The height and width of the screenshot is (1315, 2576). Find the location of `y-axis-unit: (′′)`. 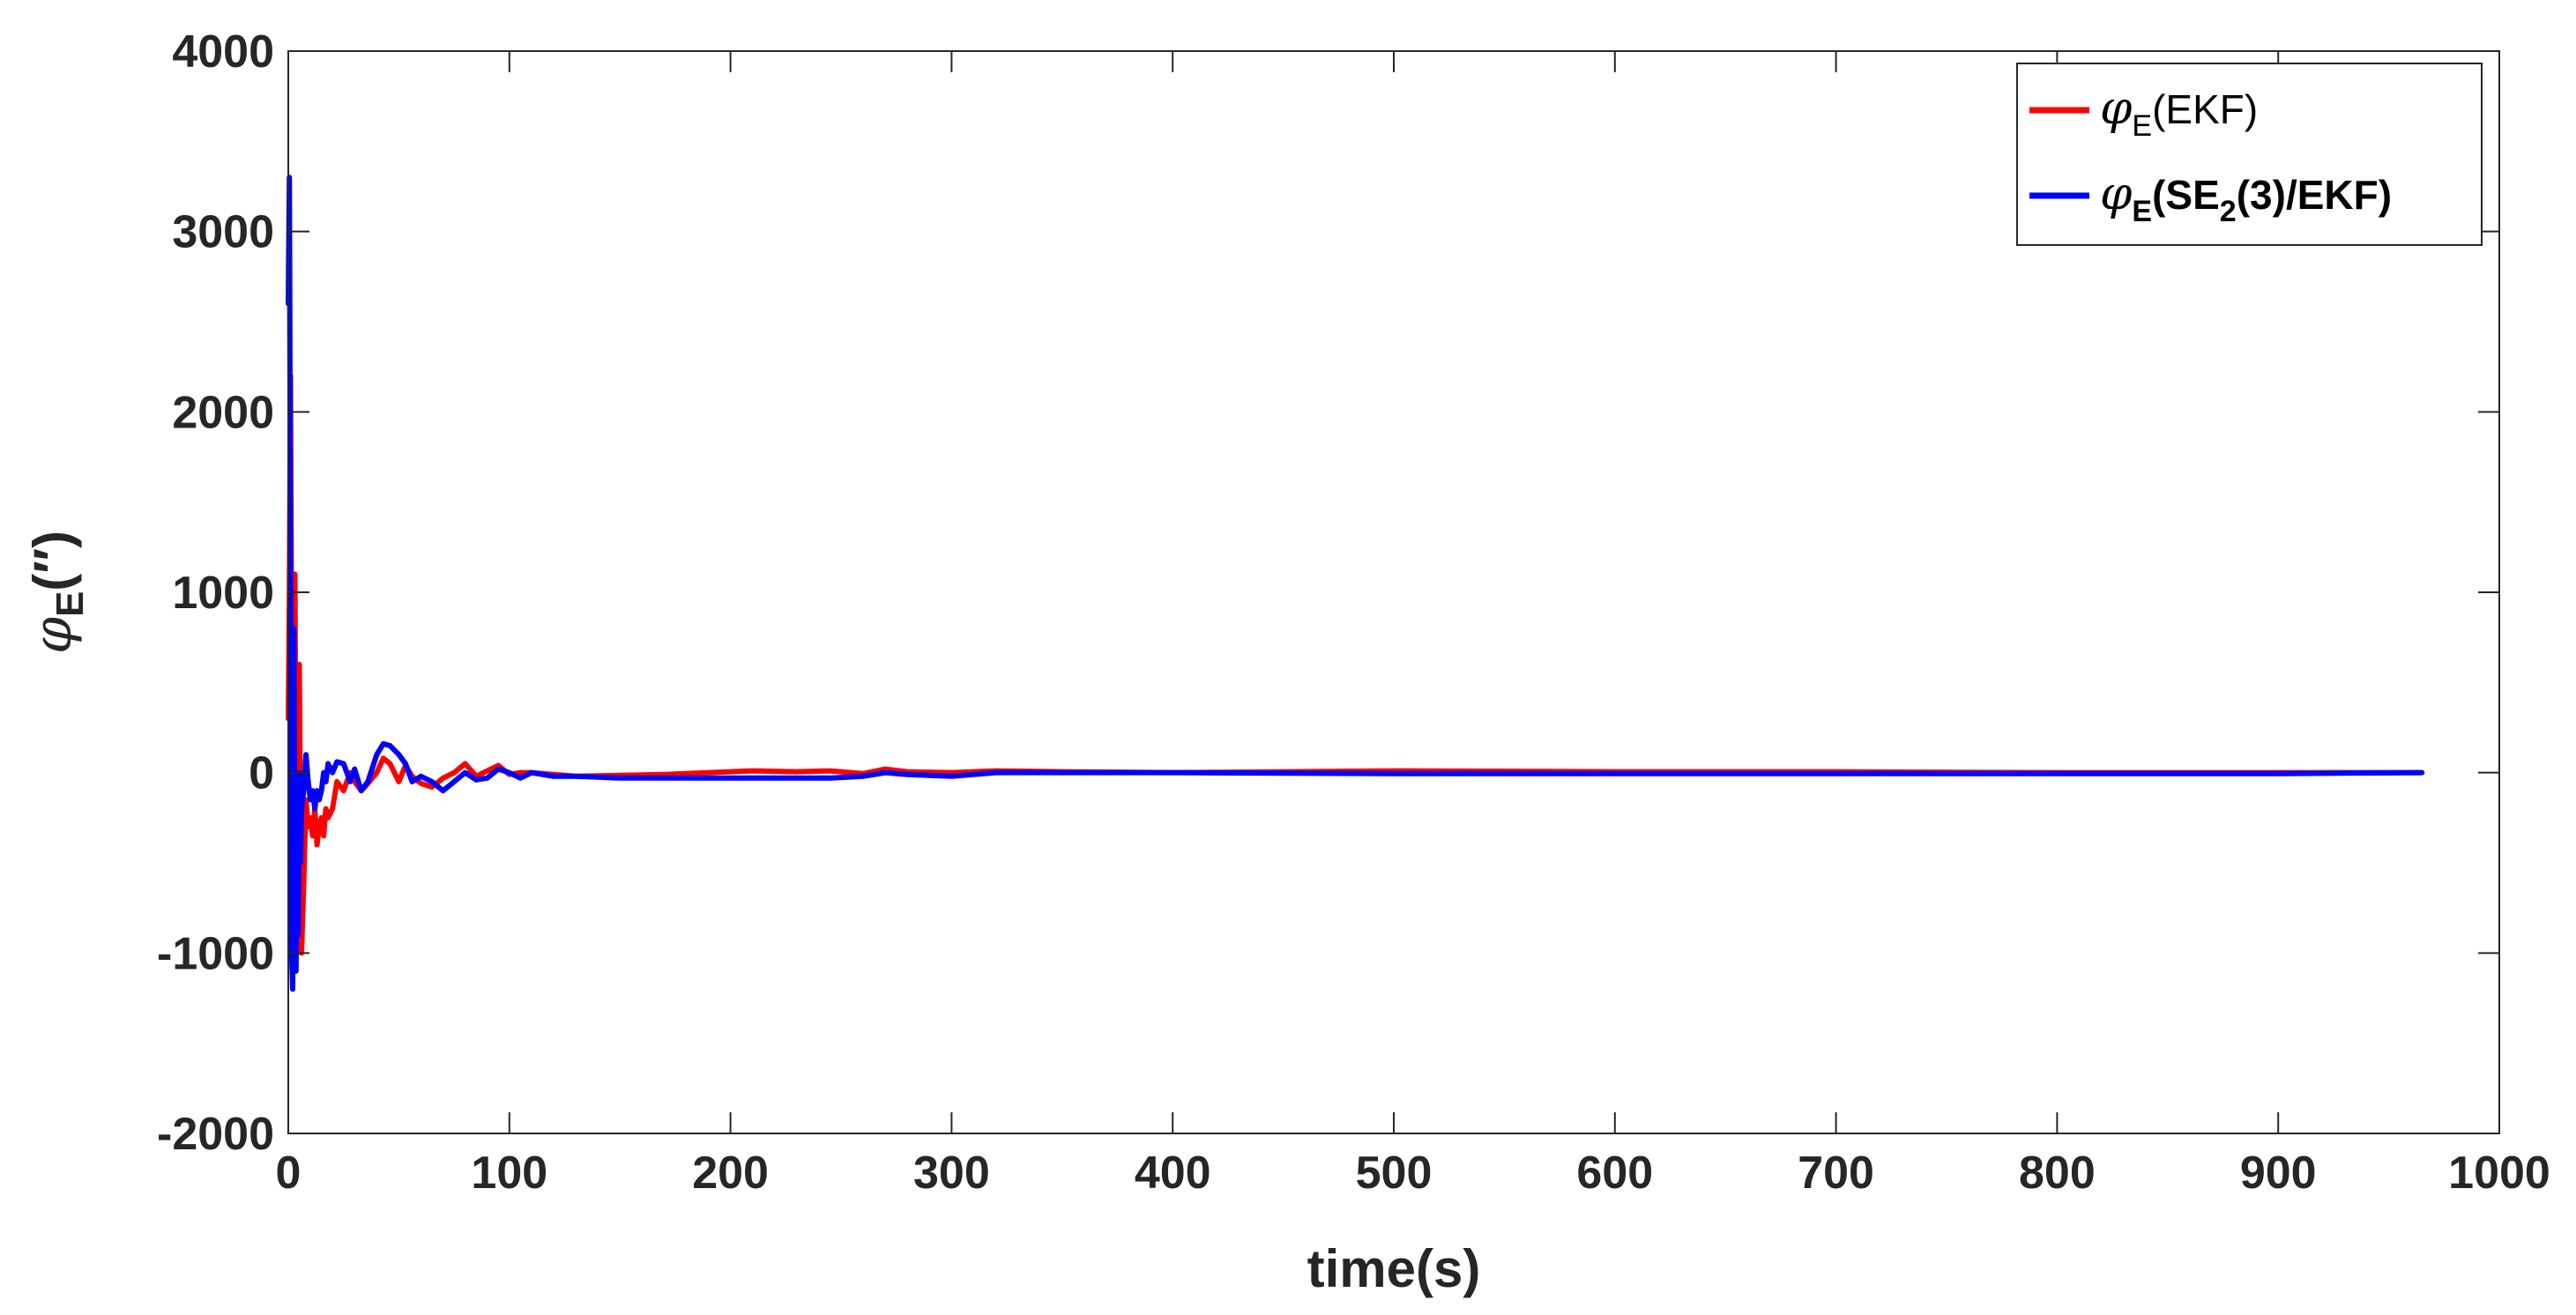

y-axis-unit: (′′) is located at coordinates (52, 561).